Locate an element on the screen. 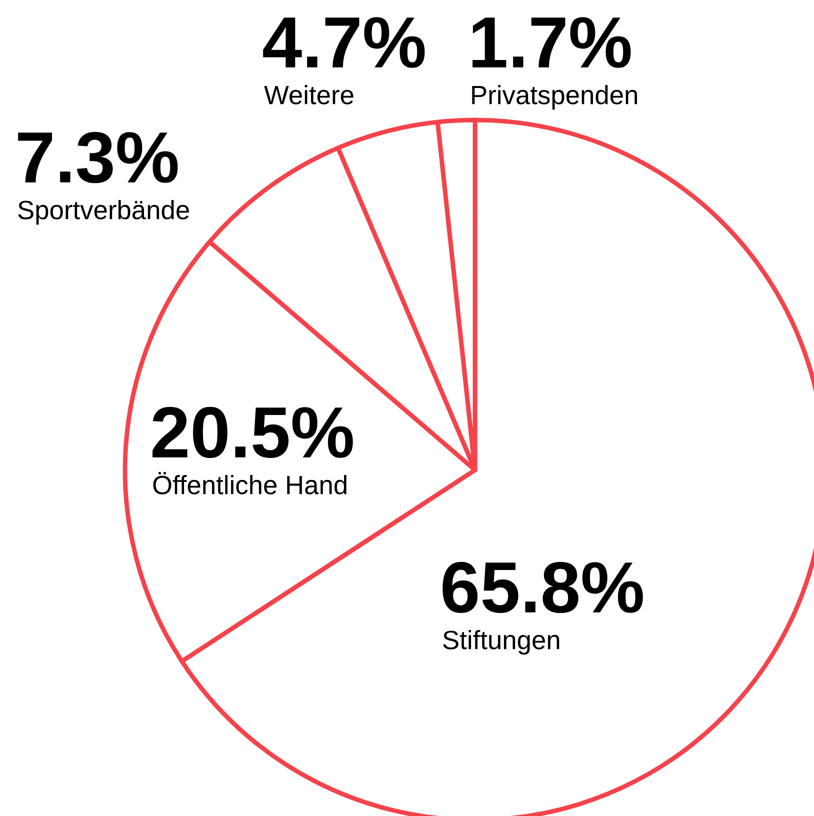  slice-label: Weitere is located at coordinates (309, 94).